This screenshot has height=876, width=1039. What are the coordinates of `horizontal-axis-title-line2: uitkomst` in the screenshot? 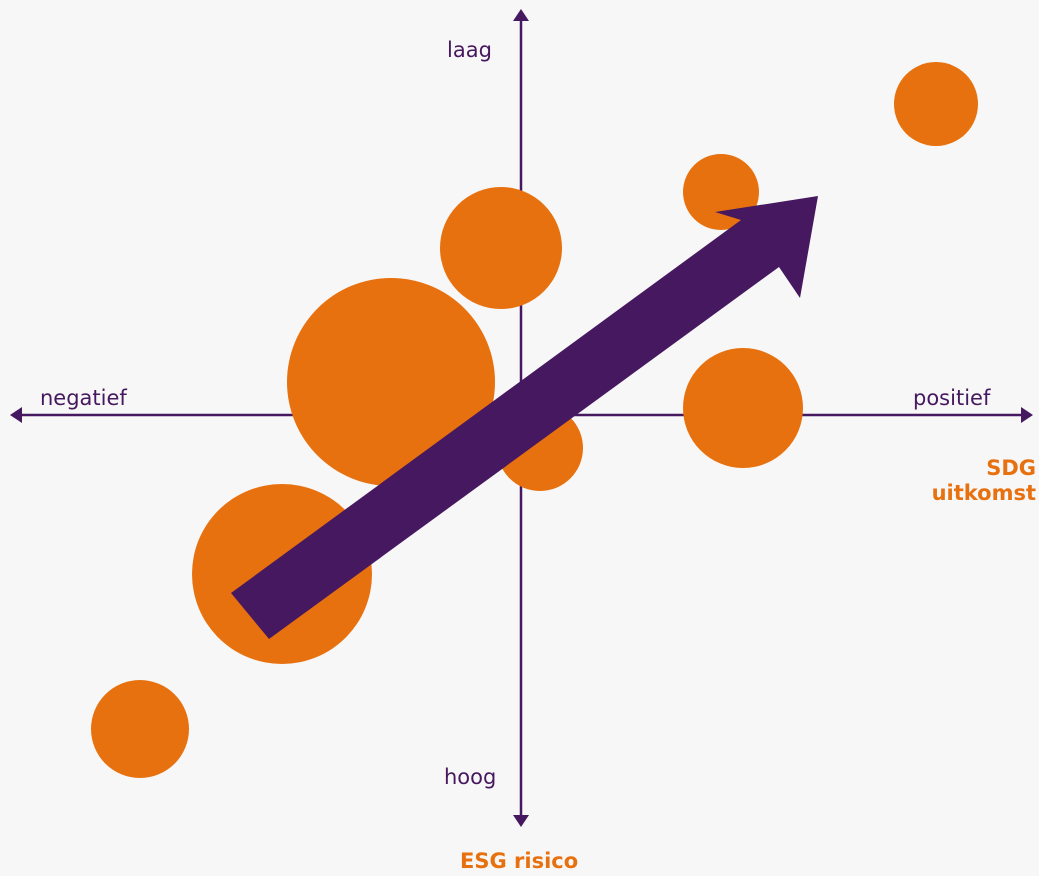 It's located at (983, 493).